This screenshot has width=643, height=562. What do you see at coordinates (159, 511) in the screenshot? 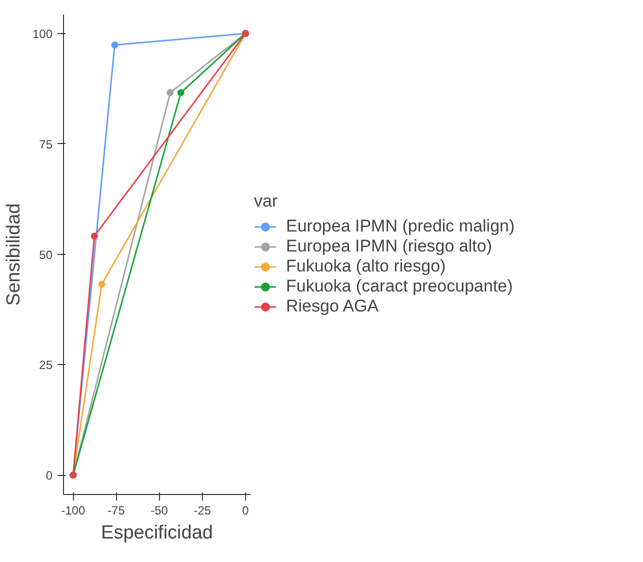
I see `x-tick-label: -50` at bounding box center [159, 511].